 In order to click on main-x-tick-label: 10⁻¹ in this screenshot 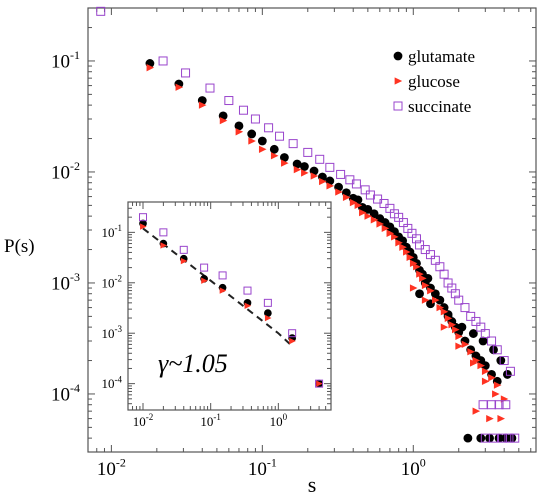, I will do `click(262, 467)`.